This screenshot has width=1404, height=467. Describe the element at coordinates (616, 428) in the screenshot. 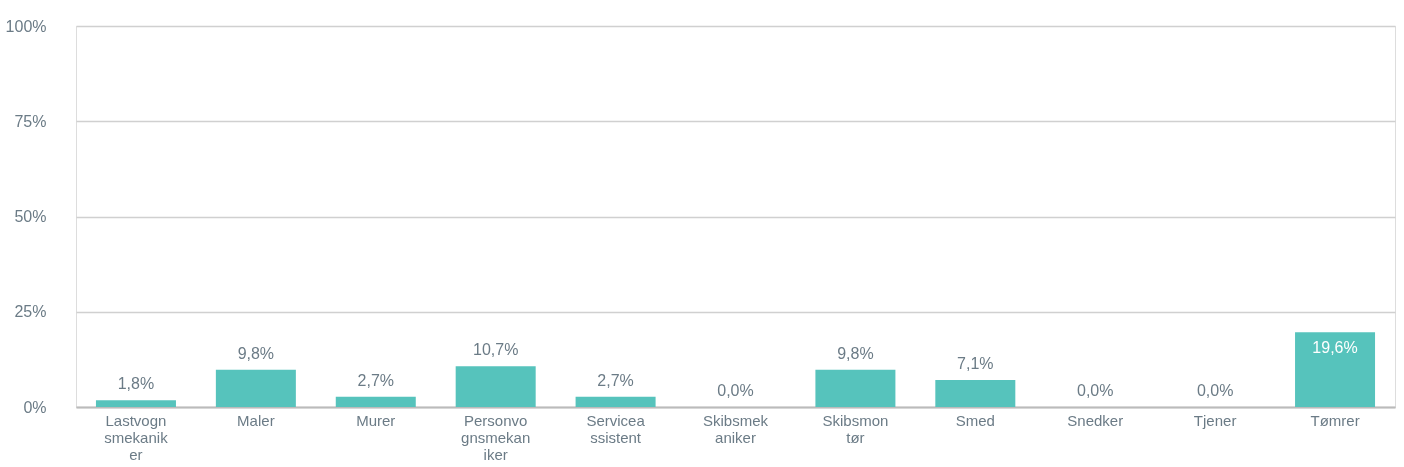

I see `x-tick-label: Serviceassistent` at that location.